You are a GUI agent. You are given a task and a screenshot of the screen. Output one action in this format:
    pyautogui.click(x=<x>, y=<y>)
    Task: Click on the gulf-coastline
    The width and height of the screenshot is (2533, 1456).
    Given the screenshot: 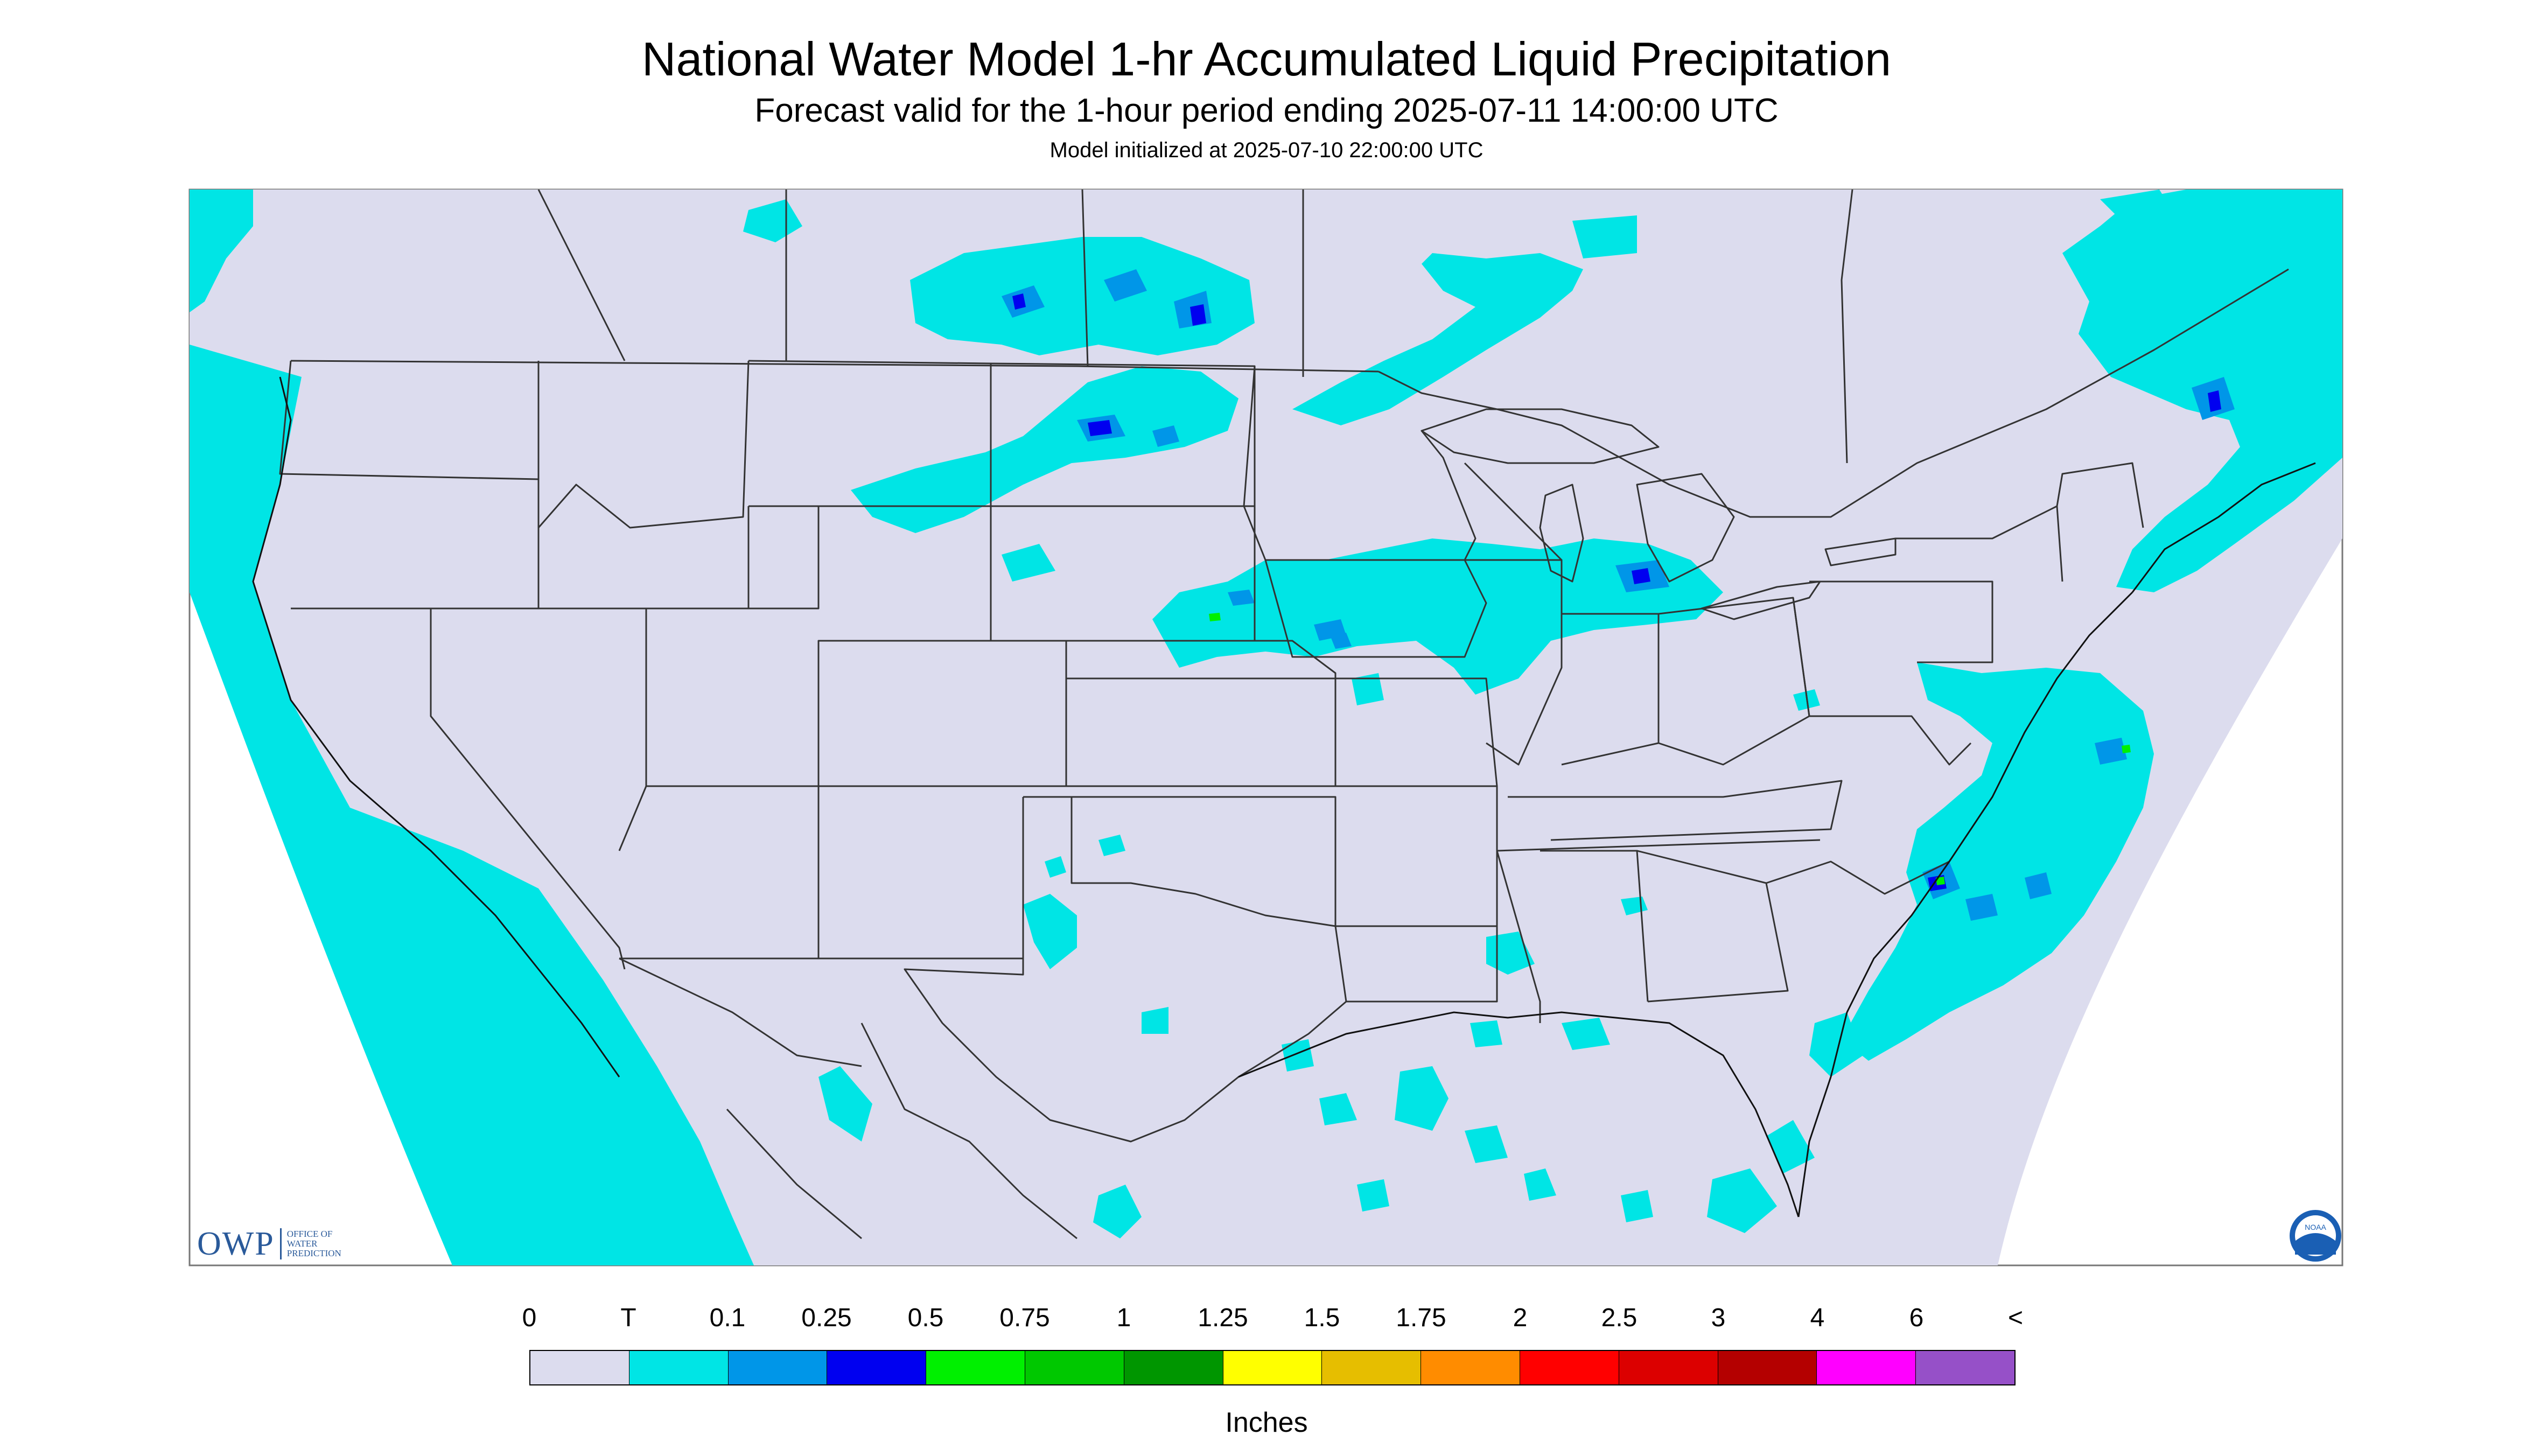 What is the action you would take?
    pyautogui.click(x=1519, y=1114)
    